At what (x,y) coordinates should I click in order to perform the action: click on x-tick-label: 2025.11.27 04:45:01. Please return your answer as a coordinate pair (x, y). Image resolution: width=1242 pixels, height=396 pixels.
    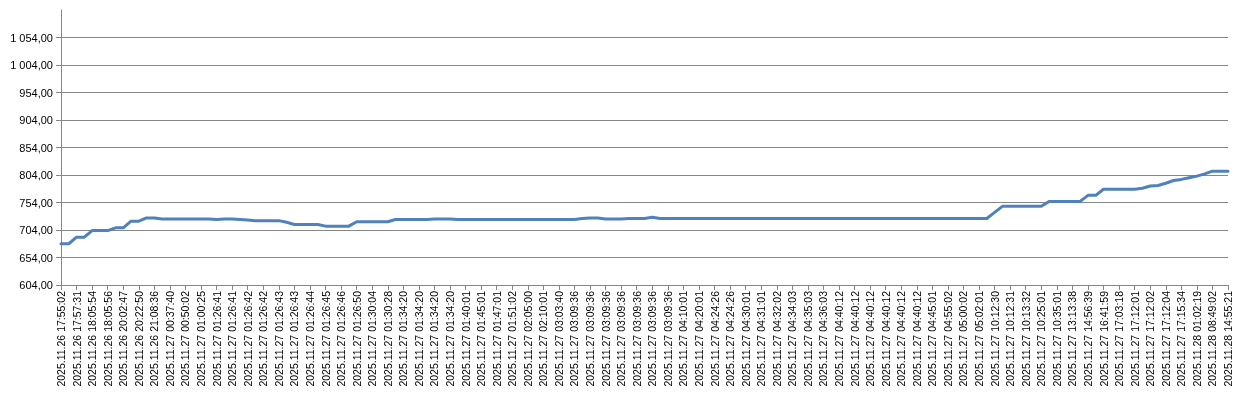
    Looking at the image, I should click on (932, 338).